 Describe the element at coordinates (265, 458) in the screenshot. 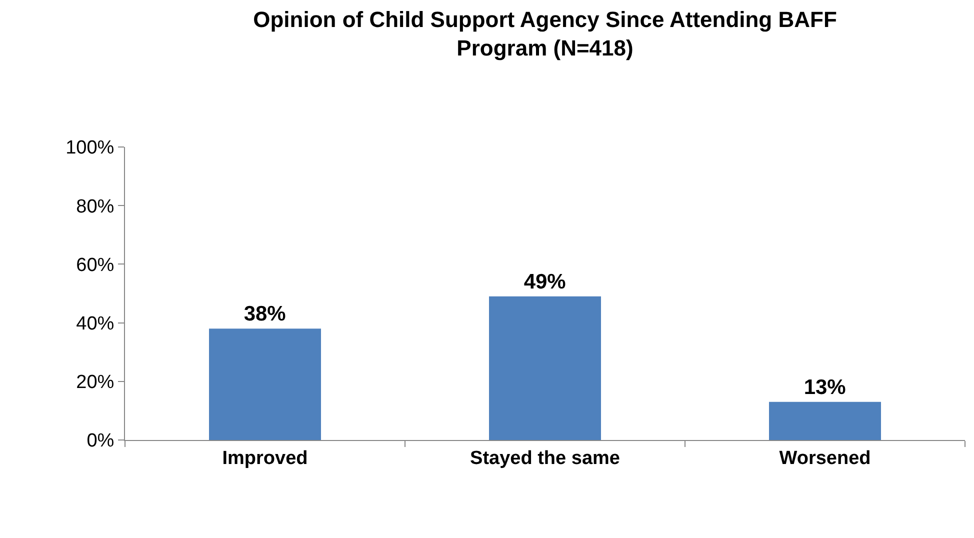

I see `x-tick-label: Improved` at that location.